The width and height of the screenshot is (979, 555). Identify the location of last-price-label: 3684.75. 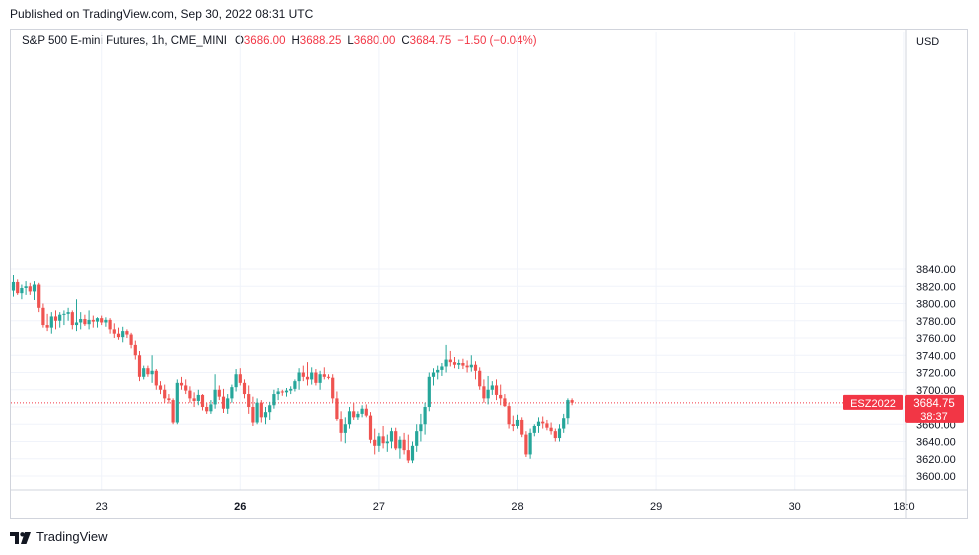
(934, 404).